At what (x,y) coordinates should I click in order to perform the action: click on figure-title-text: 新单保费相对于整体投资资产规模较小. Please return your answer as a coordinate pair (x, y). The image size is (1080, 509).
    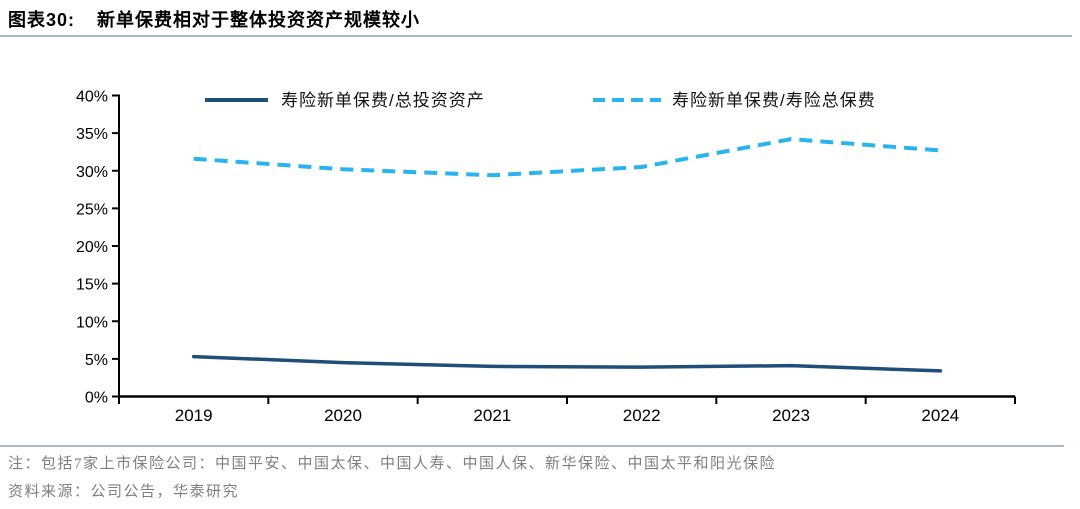
    Looking at the image, I should click on (259, 20).